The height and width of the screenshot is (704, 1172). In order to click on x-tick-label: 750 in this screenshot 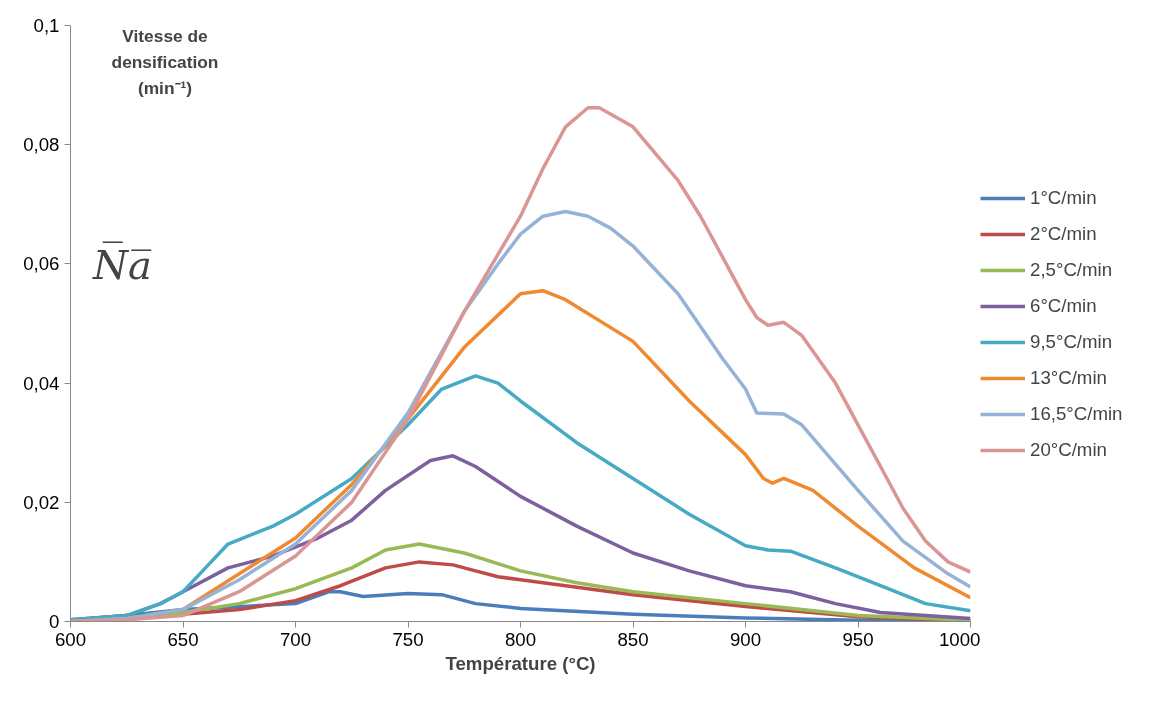, I will do `click(408, 639)`.